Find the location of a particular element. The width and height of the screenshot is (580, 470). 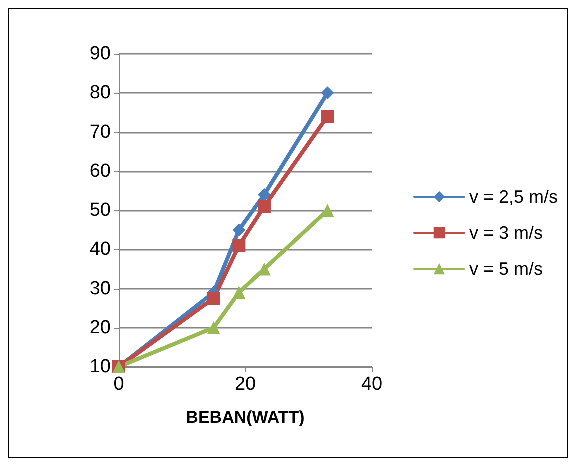

y-tick-label: 10 is located at coordinates (100, 367).